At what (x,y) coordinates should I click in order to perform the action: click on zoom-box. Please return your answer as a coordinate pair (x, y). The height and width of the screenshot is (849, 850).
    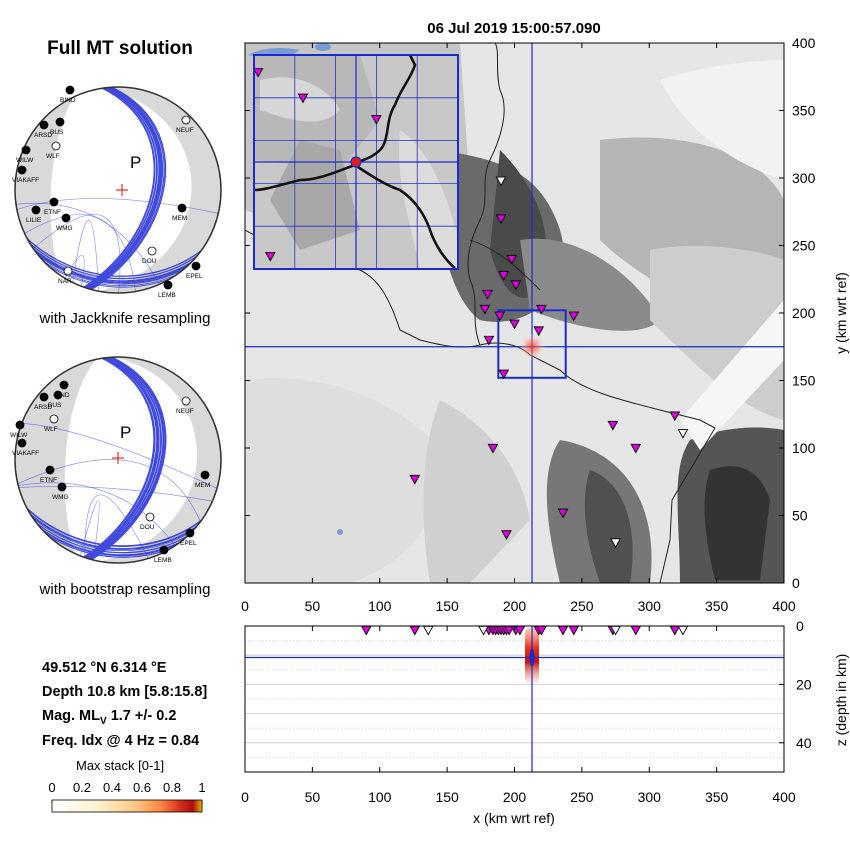
    Looking at the image, I should click on (532, 344).